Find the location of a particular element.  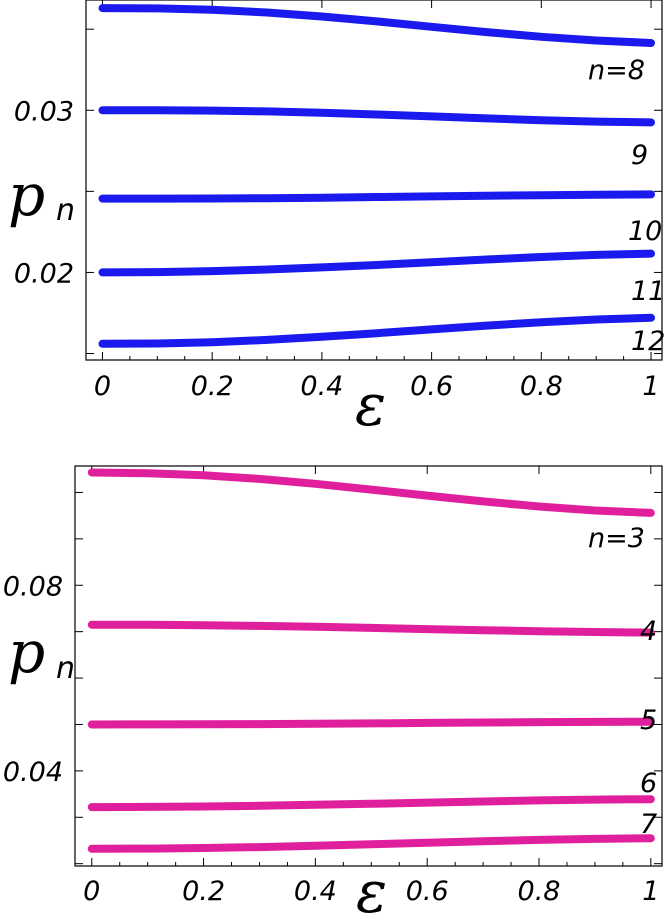

top-series-label-5: 12 is located at coordinates (648, 341).